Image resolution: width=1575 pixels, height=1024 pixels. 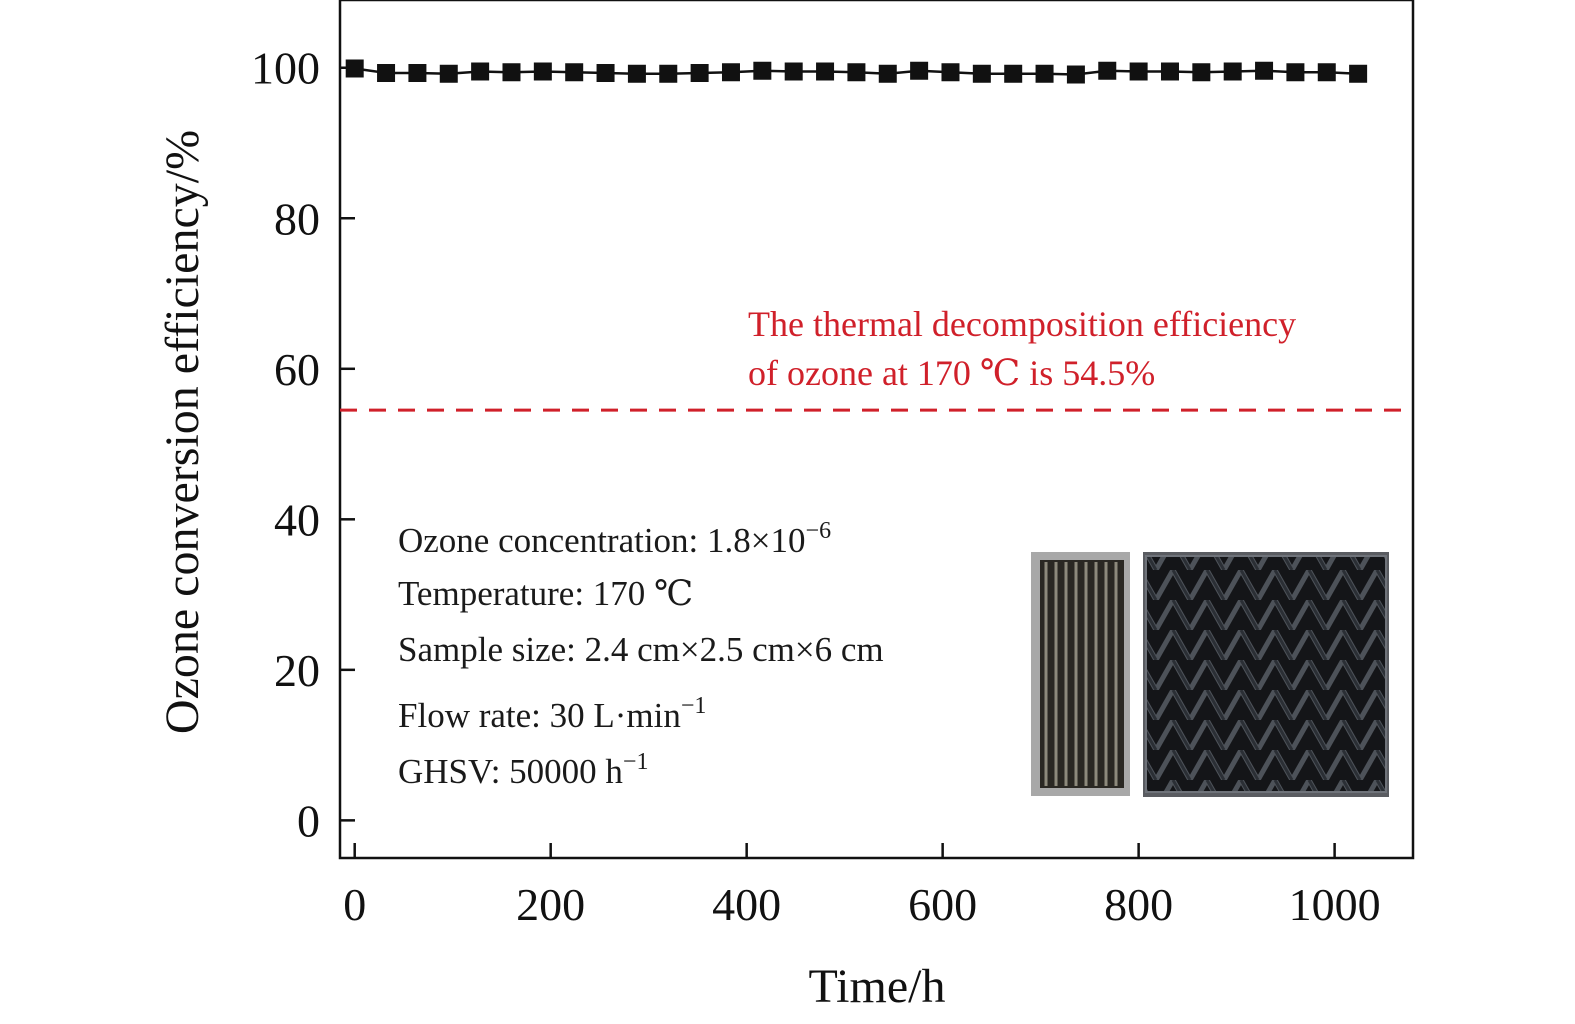 I want to click on series-group, so click(x=856, y=71).